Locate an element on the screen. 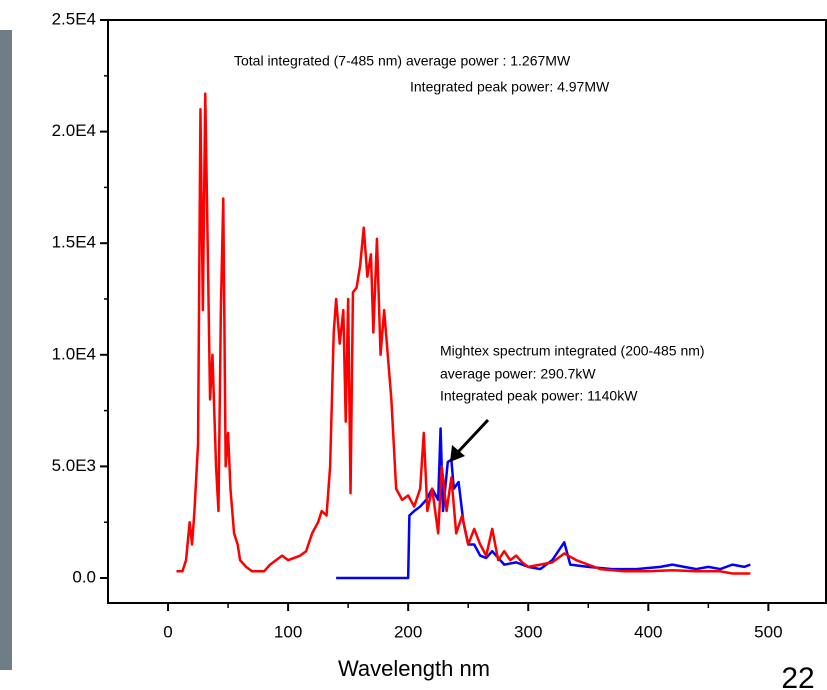 The image size is (827, 690). x-tick-label: 100 is located at coordinates (288, 631).